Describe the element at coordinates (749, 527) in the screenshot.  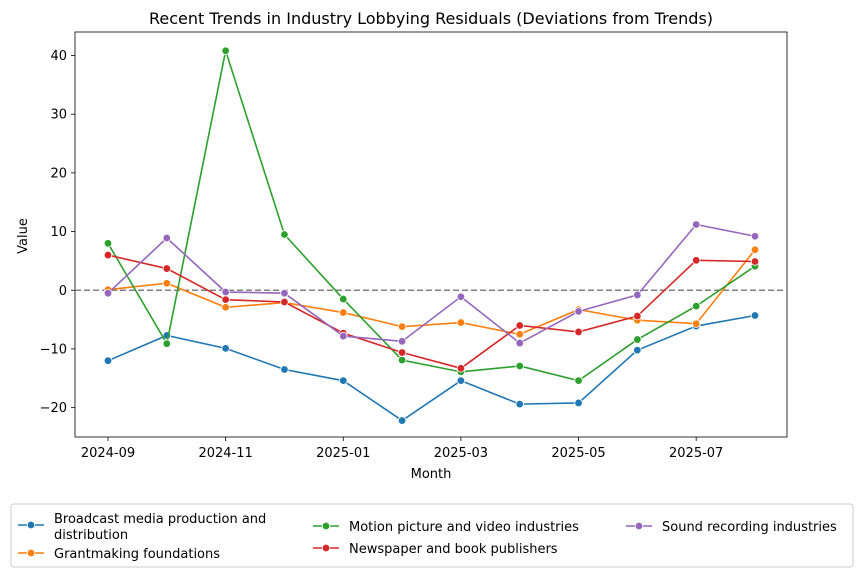
I see `legend-entry-label: Sound recording industries` at that location.